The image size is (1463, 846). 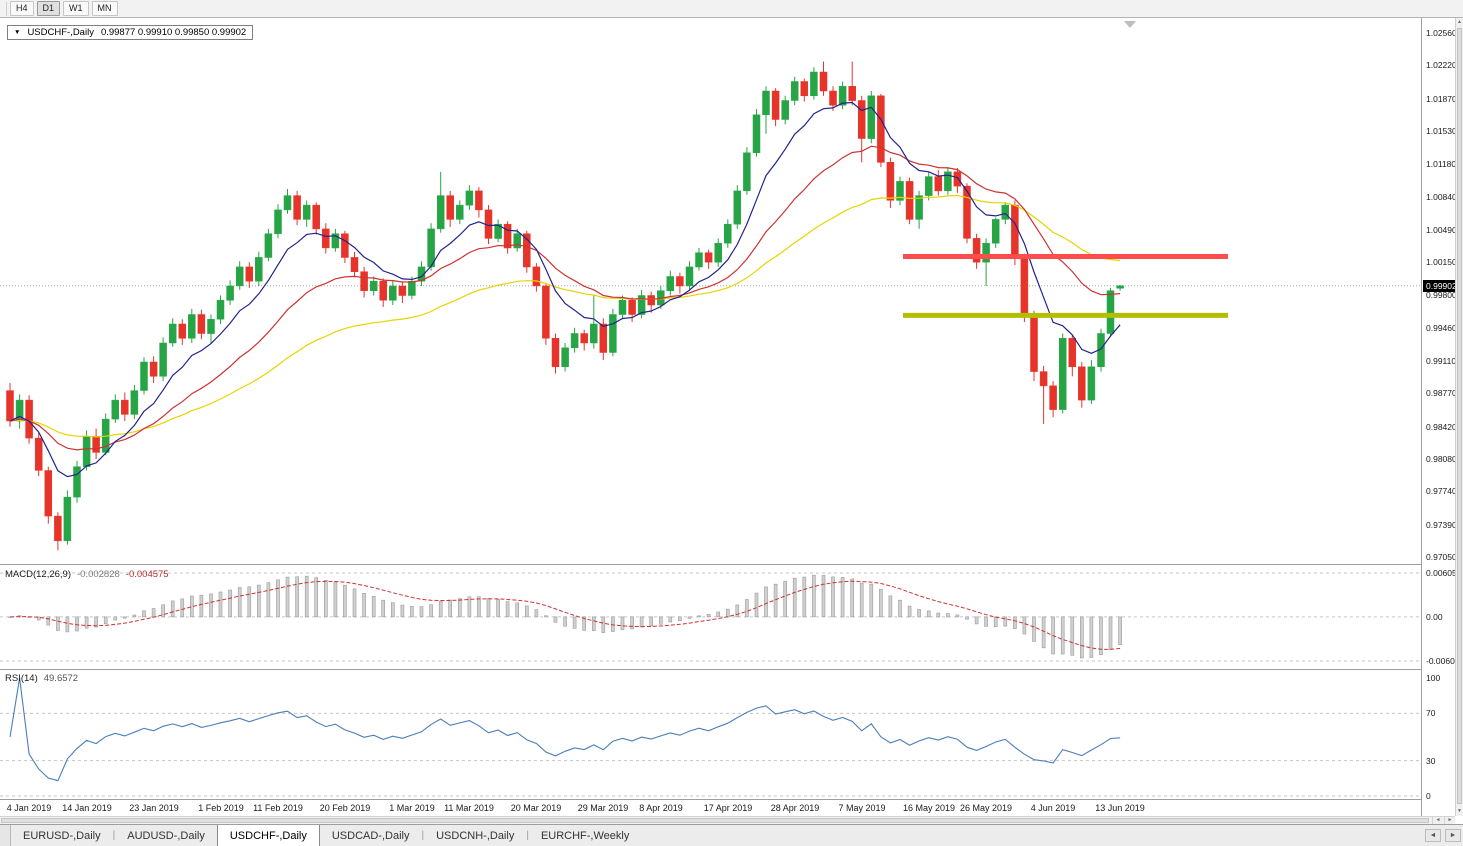 What do you see at coordinates (17, 32) in the screenshot?
I see `chart-dropdown-icon: ▼` at bounding box center [17, 32].